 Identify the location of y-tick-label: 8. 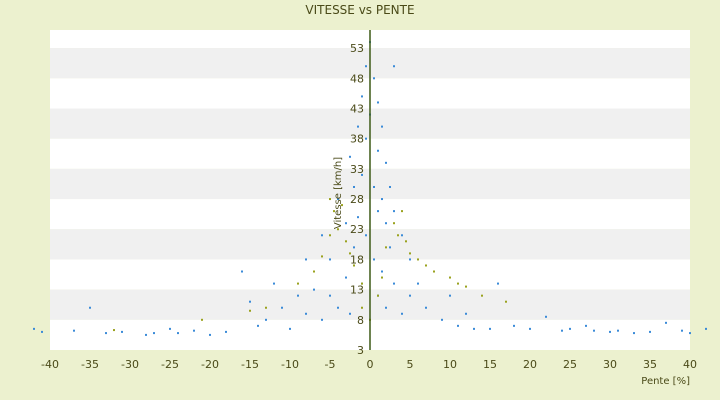
(360, 320).